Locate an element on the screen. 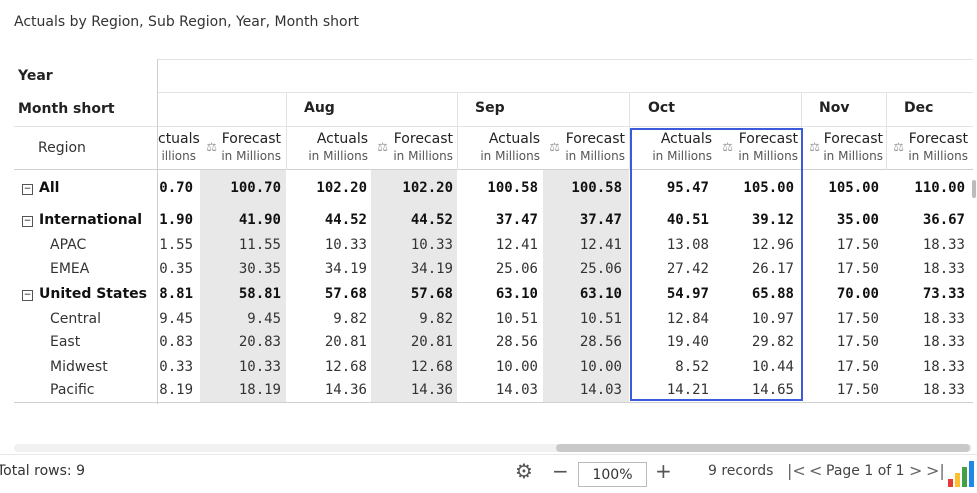 Image resolution: width=977 pixels, height=493 pixels. table-cell: 35.00 is located at coordinates (857, 220).